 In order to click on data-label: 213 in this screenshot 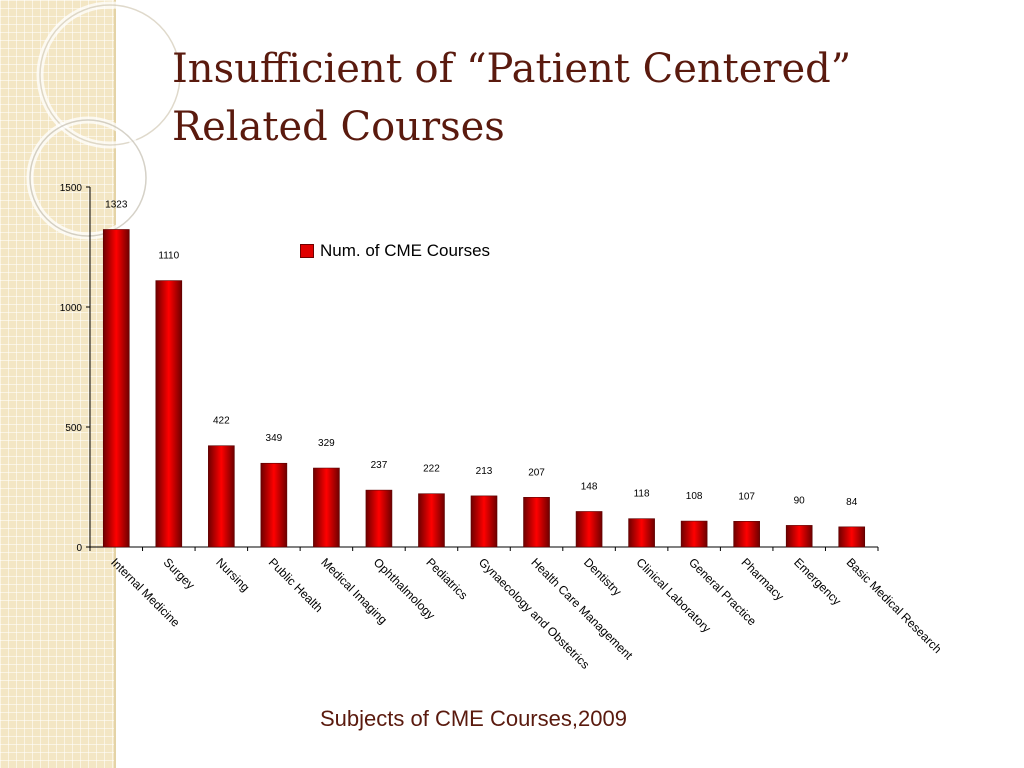, I will do `click(484, 471)`.